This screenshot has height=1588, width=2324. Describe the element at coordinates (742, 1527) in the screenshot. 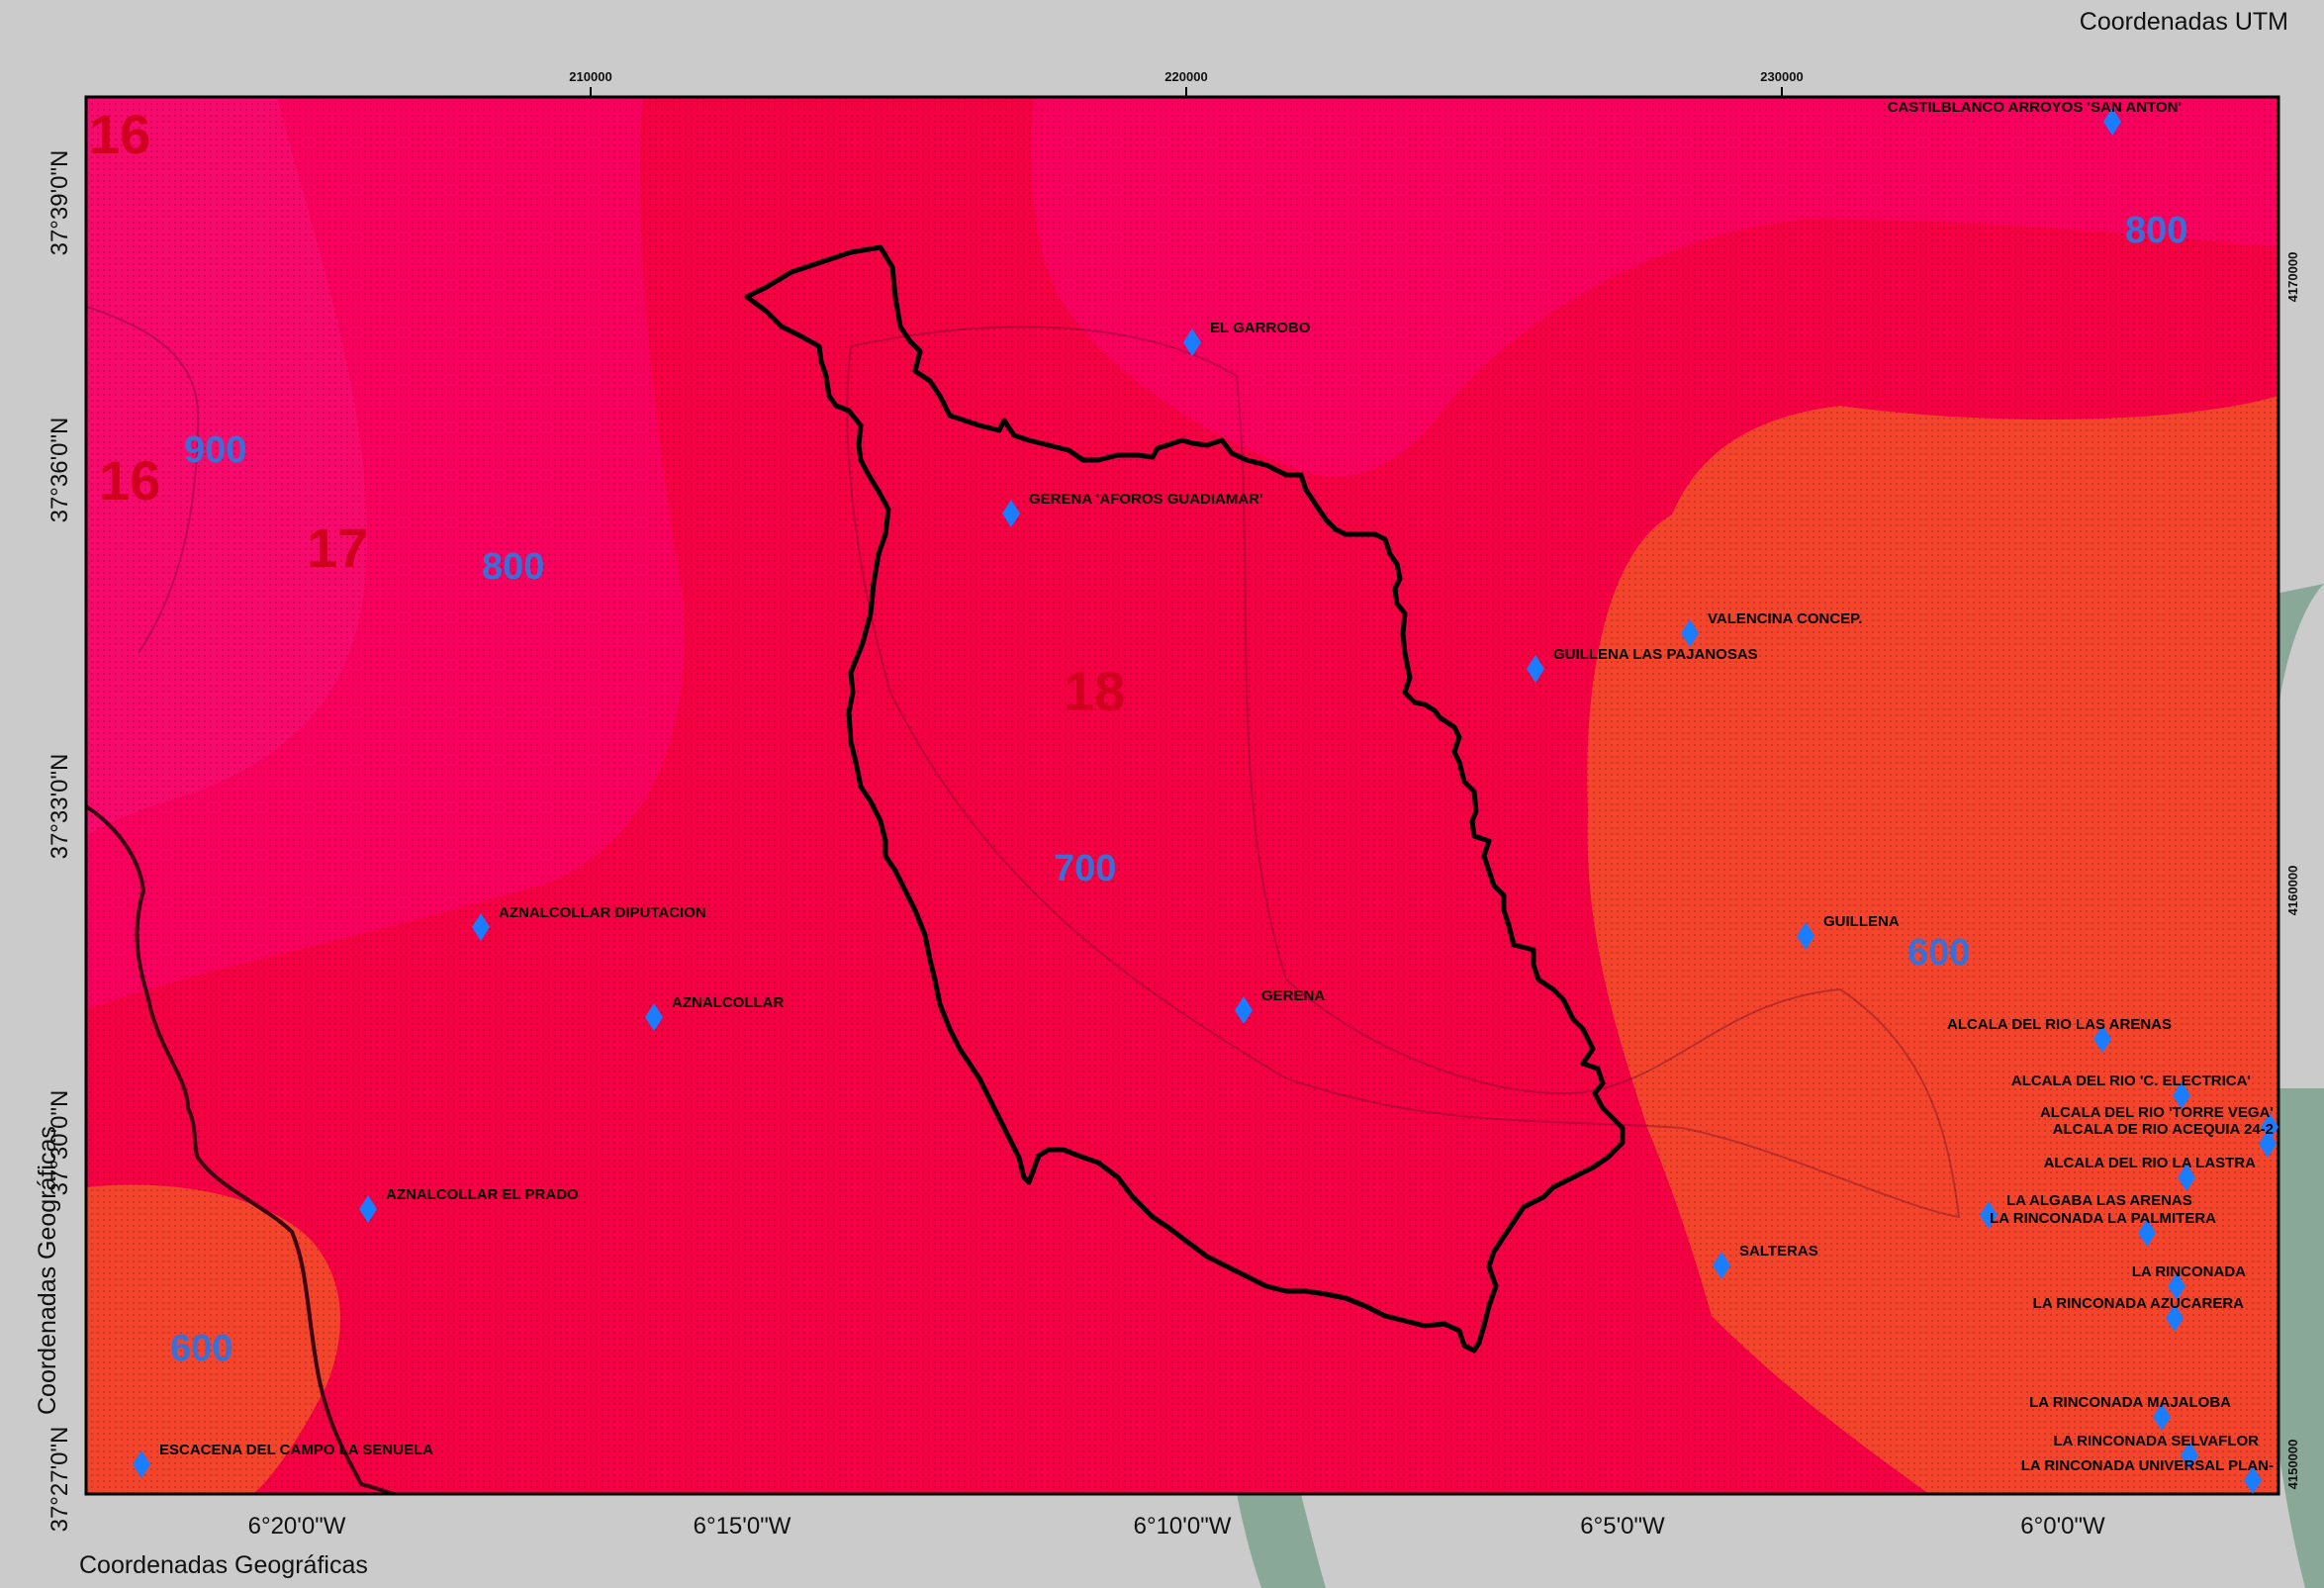

I see `lon-label: 6°15'0"W` at that location.